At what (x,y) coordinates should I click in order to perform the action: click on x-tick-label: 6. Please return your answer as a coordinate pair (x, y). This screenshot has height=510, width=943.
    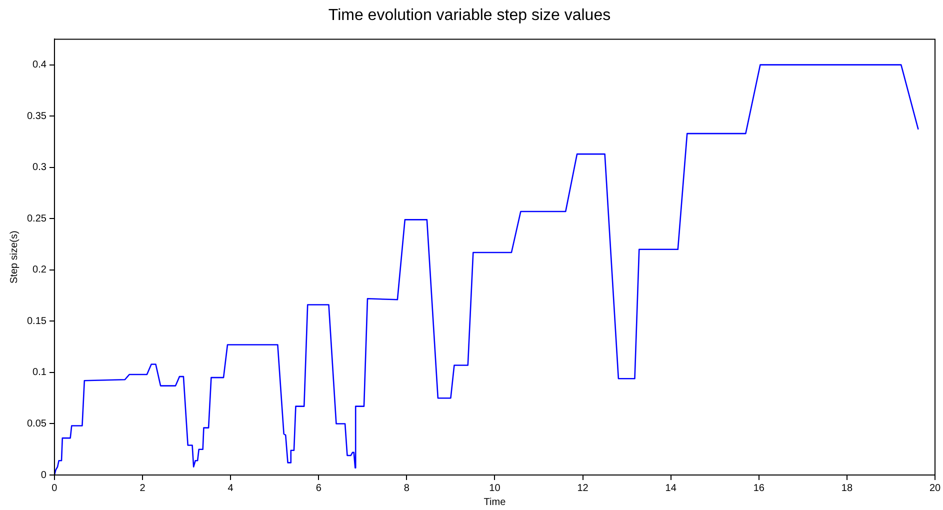
    Looking at the image, I should click on (319, 488).